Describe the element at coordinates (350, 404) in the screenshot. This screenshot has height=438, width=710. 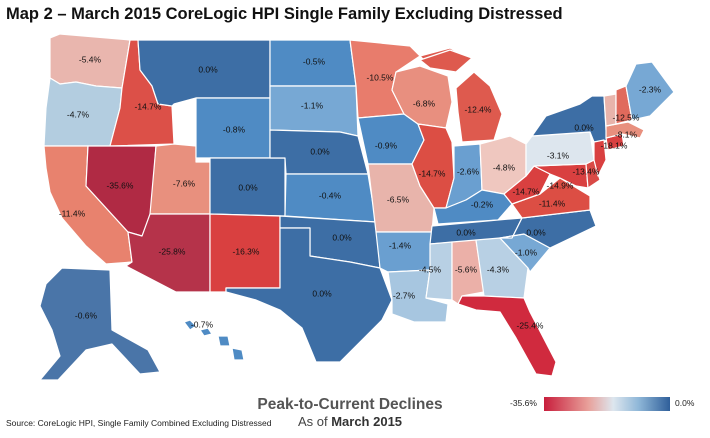
I see `legend-heading: Peak-to-Current Declines` at that location.